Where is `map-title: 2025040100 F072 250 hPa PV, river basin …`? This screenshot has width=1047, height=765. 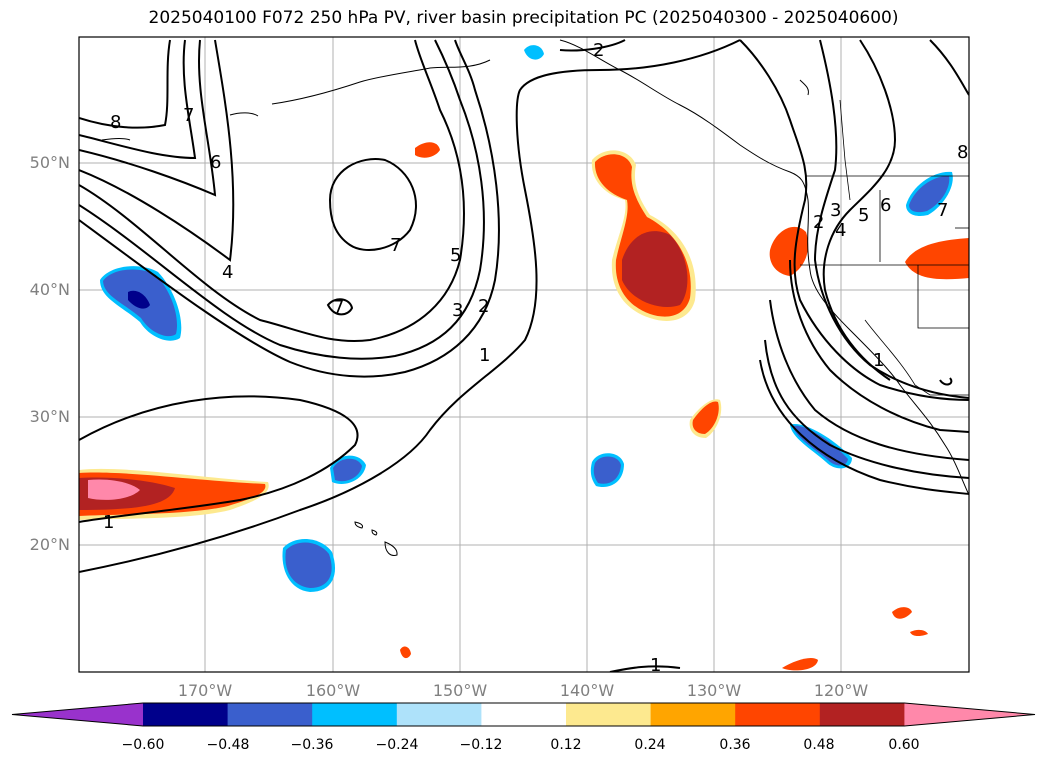
map-title: 2025040100 F072 250 hPa PV, river basin … is located at coordinates (523, 18).